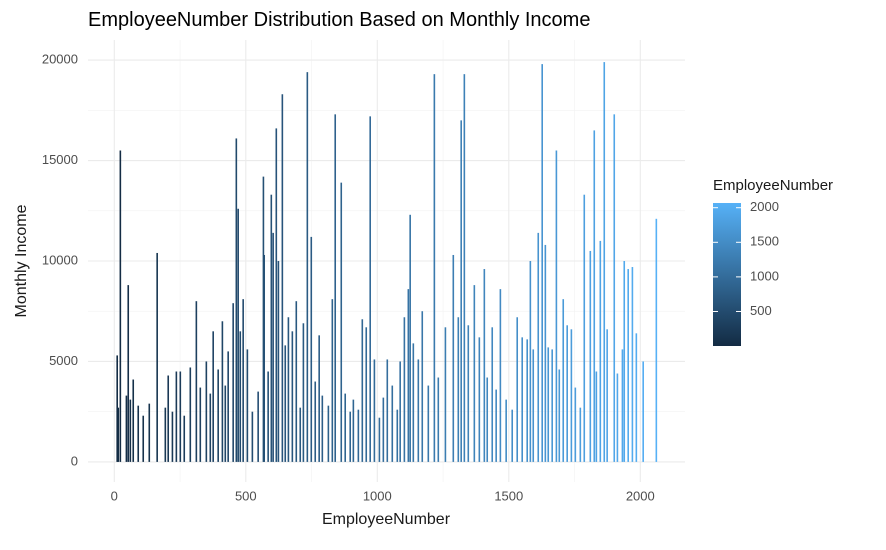 The width and height of the screenshot is (886, 550). I want to click on colorbar, so click(727, 274).